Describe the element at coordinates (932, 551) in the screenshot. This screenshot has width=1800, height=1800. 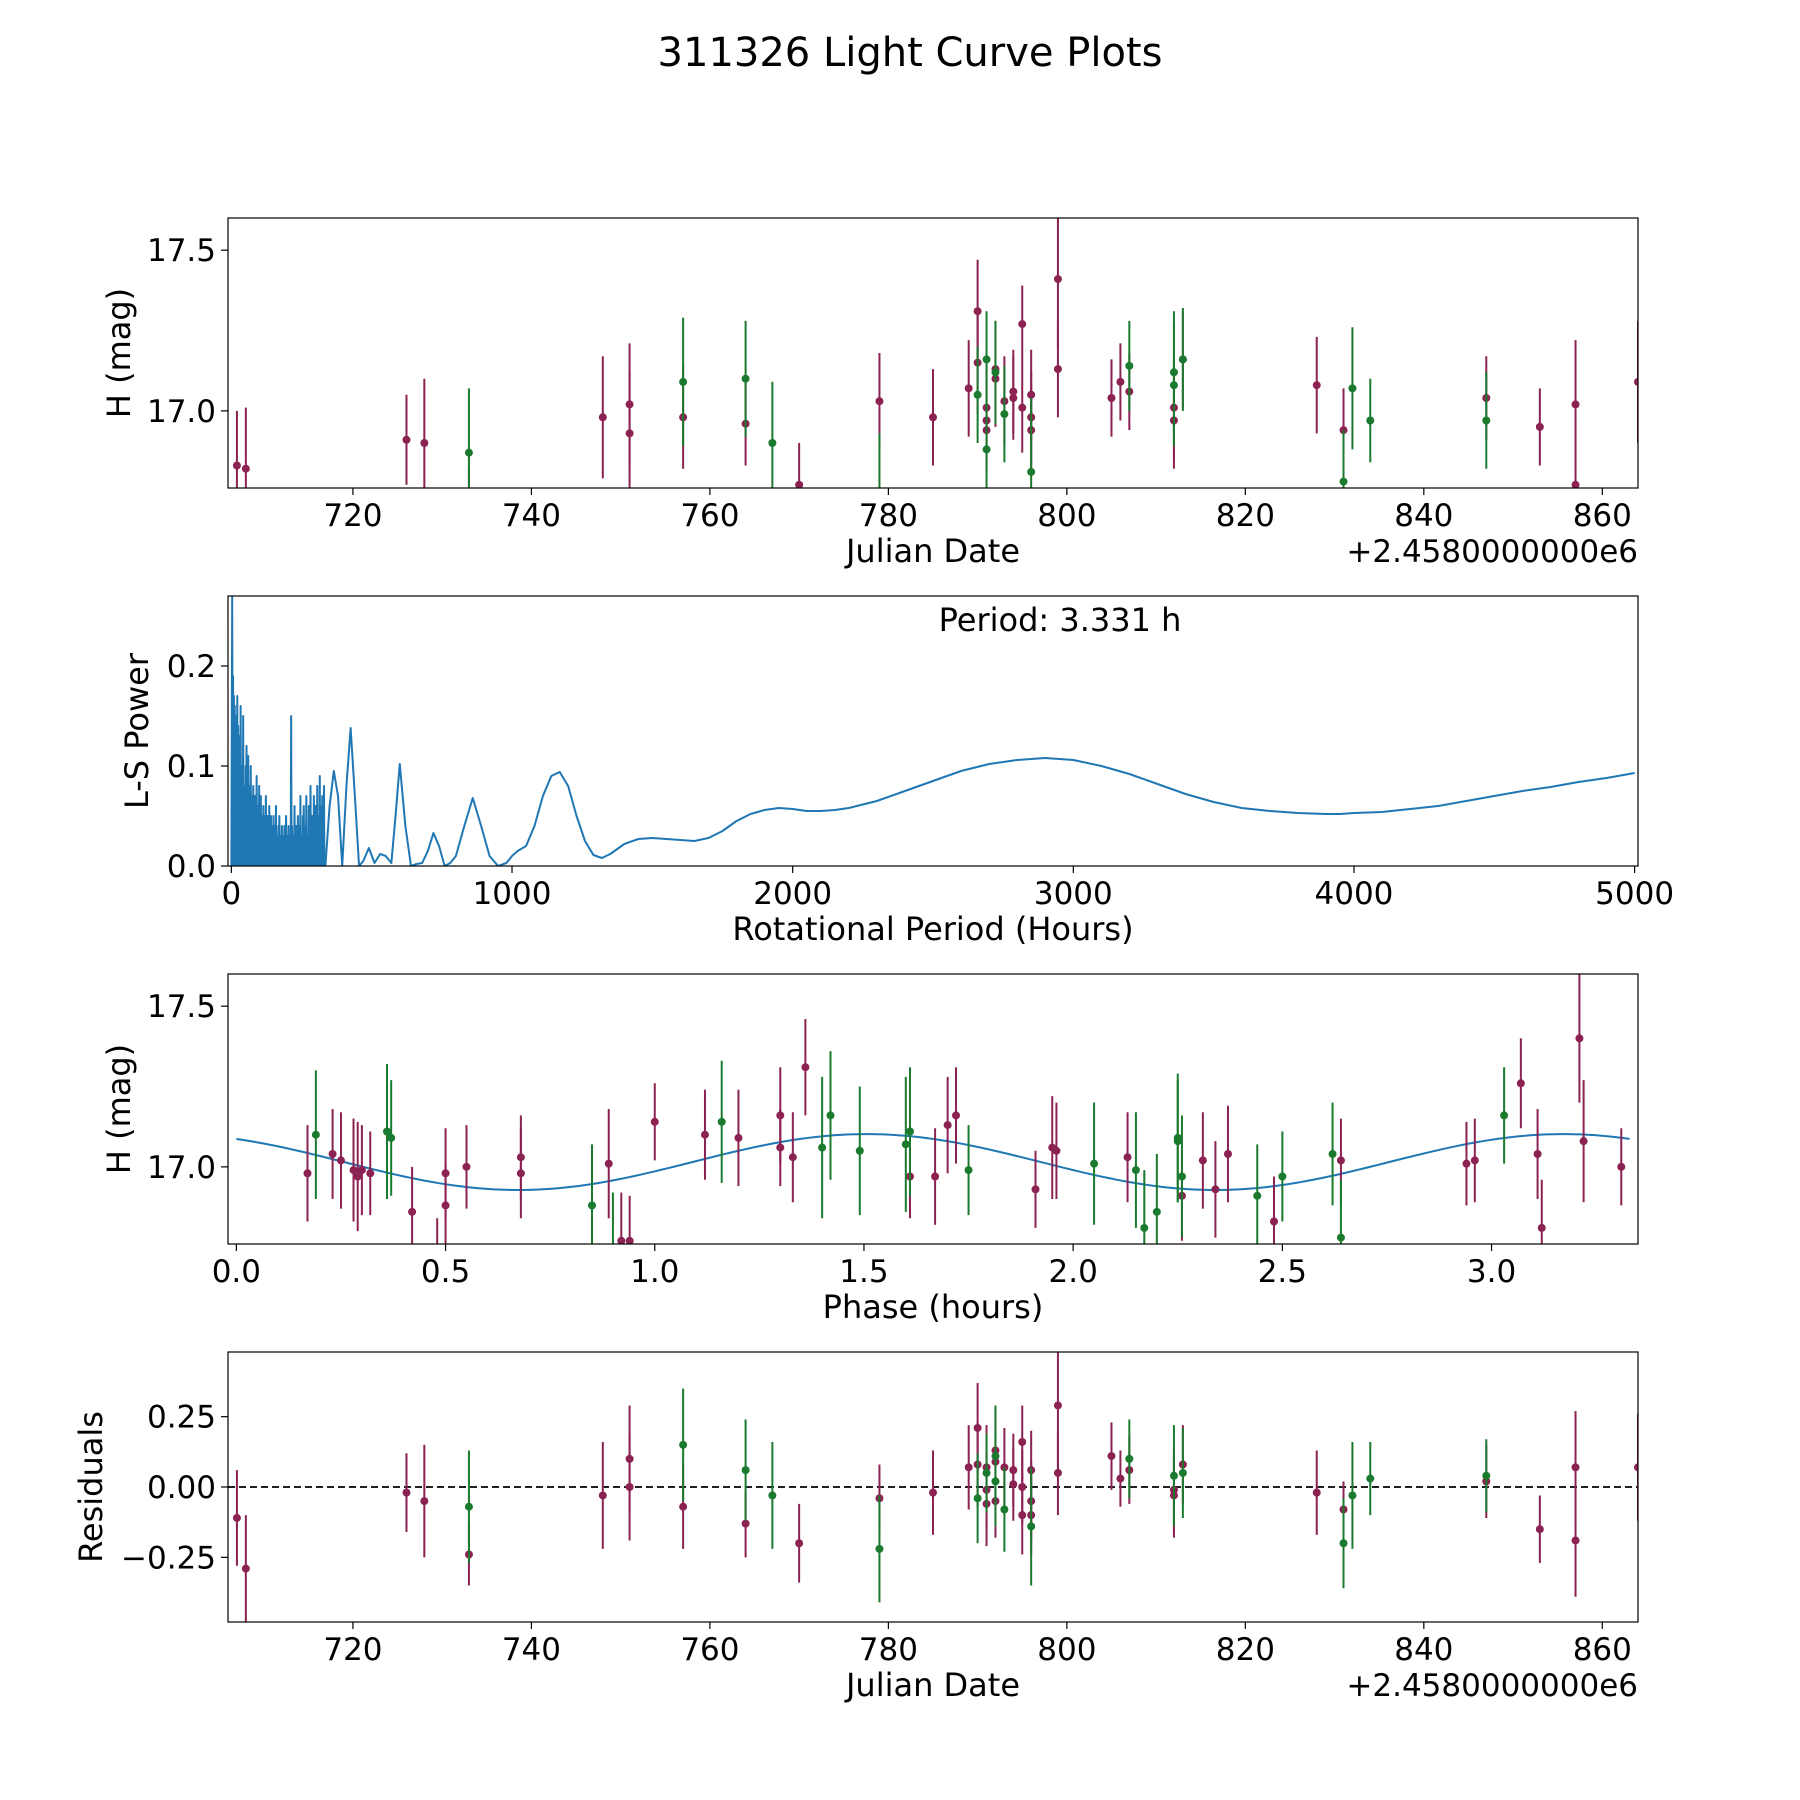
I see `light-curve-x-label: Julian Date` at that location.